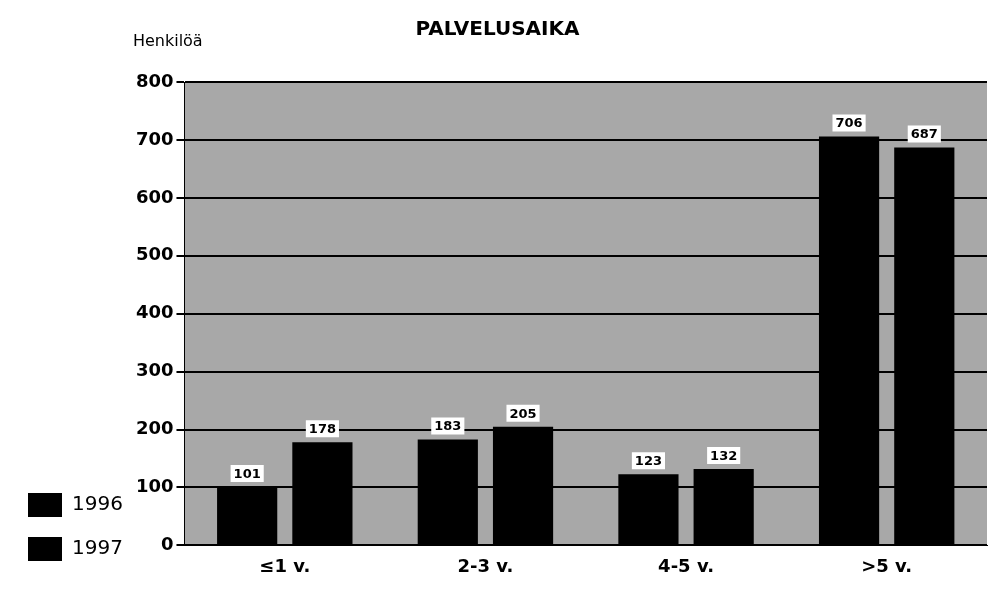 The image size is (1005, 589). Describe the element at coordinates (97, 503) in the screenshot. I see `legend-label: 1996` at that location.